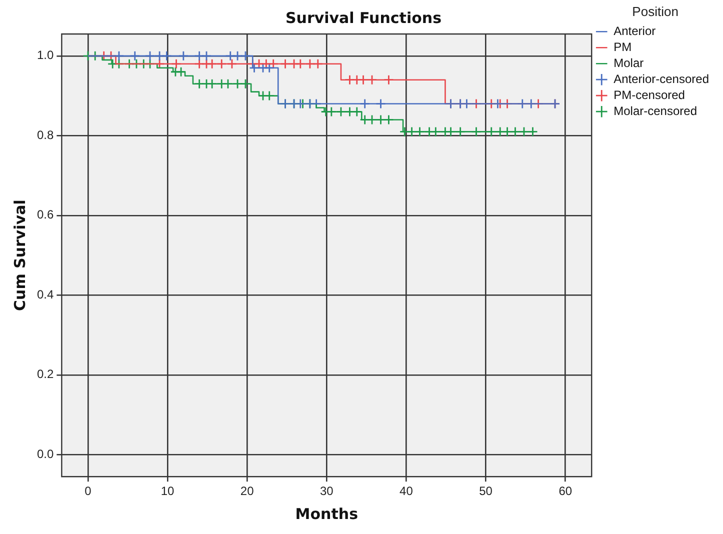  I want to click on y-tick-label: 0.4, so click(45, 294).